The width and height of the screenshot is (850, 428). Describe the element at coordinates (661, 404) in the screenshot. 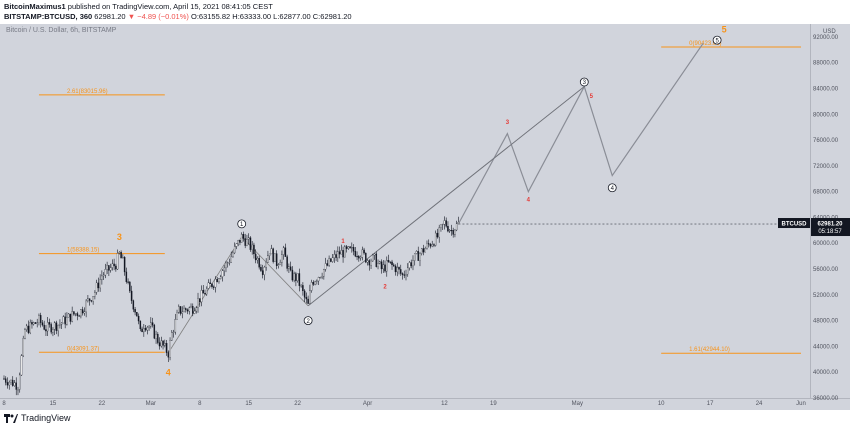

I see `time-tick-label: 10` at that location.